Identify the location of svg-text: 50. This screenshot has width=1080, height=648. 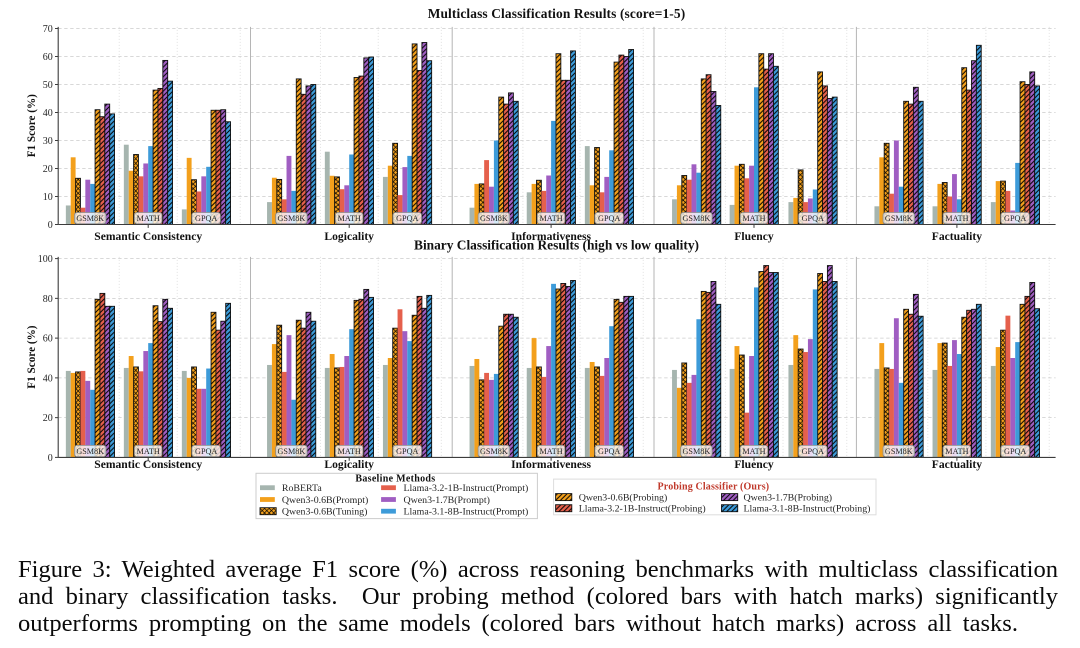
(48, 85).